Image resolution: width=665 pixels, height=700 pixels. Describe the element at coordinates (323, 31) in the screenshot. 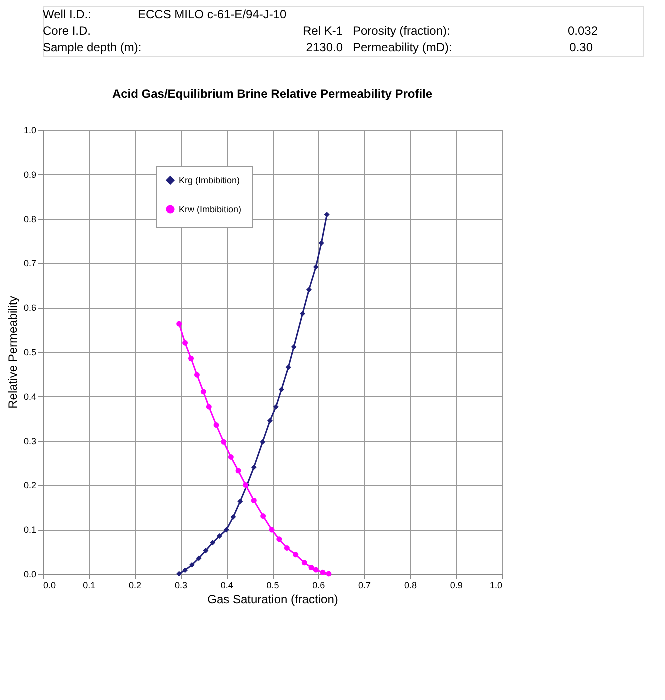

I see `text: Rel K-1` at that location.